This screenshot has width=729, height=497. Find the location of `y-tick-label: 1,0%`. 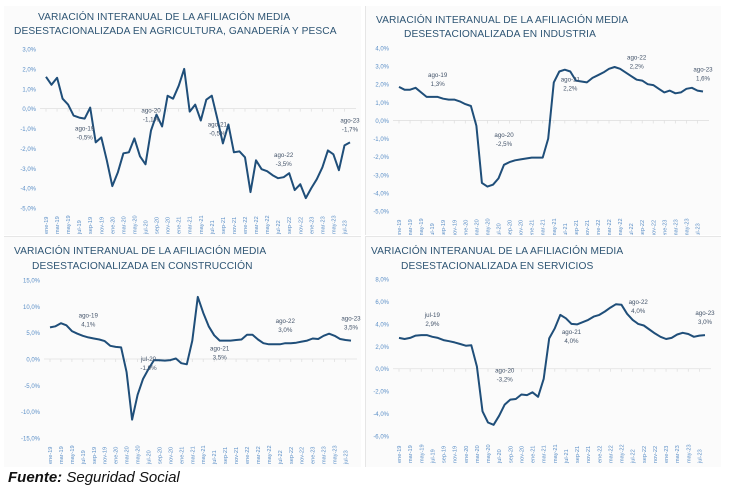

y-tick-label: 1,0% is located at coordinates (382, 104).